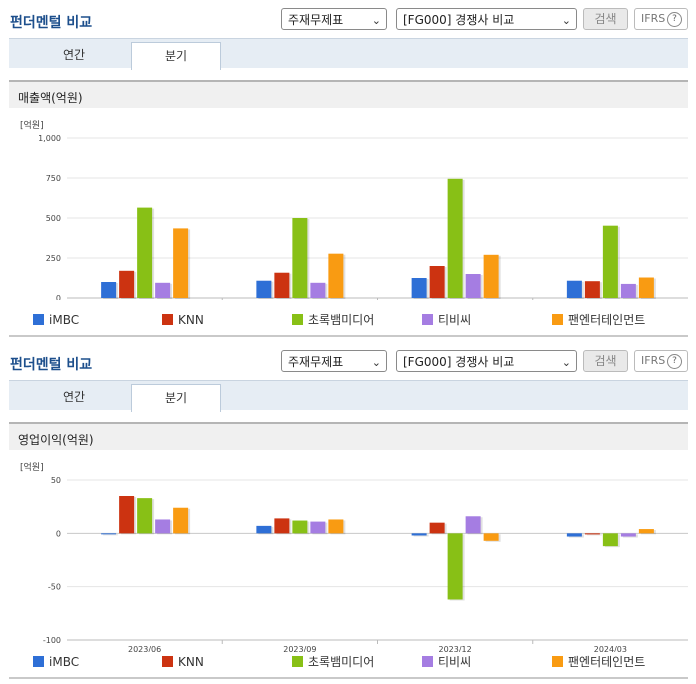  What do you see at coordinates (54, 587) in the screenshot?
I see `y-tick-label: -50` at bounding box center [54, 587].